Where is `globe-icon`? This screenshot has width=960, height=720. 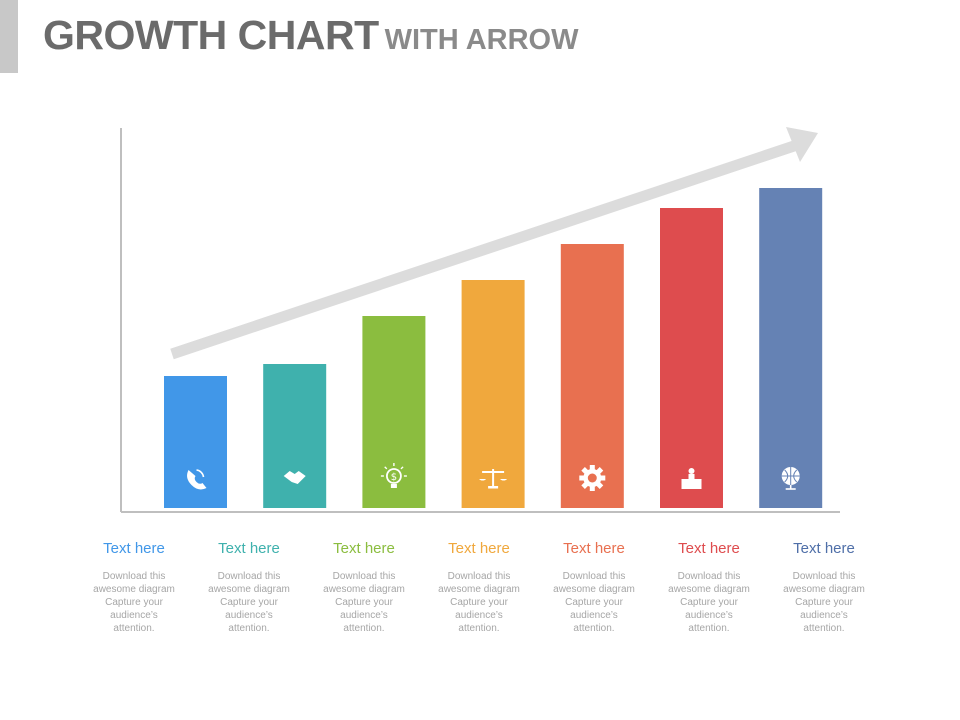 globe-icon is located at coordinates (790, 478).